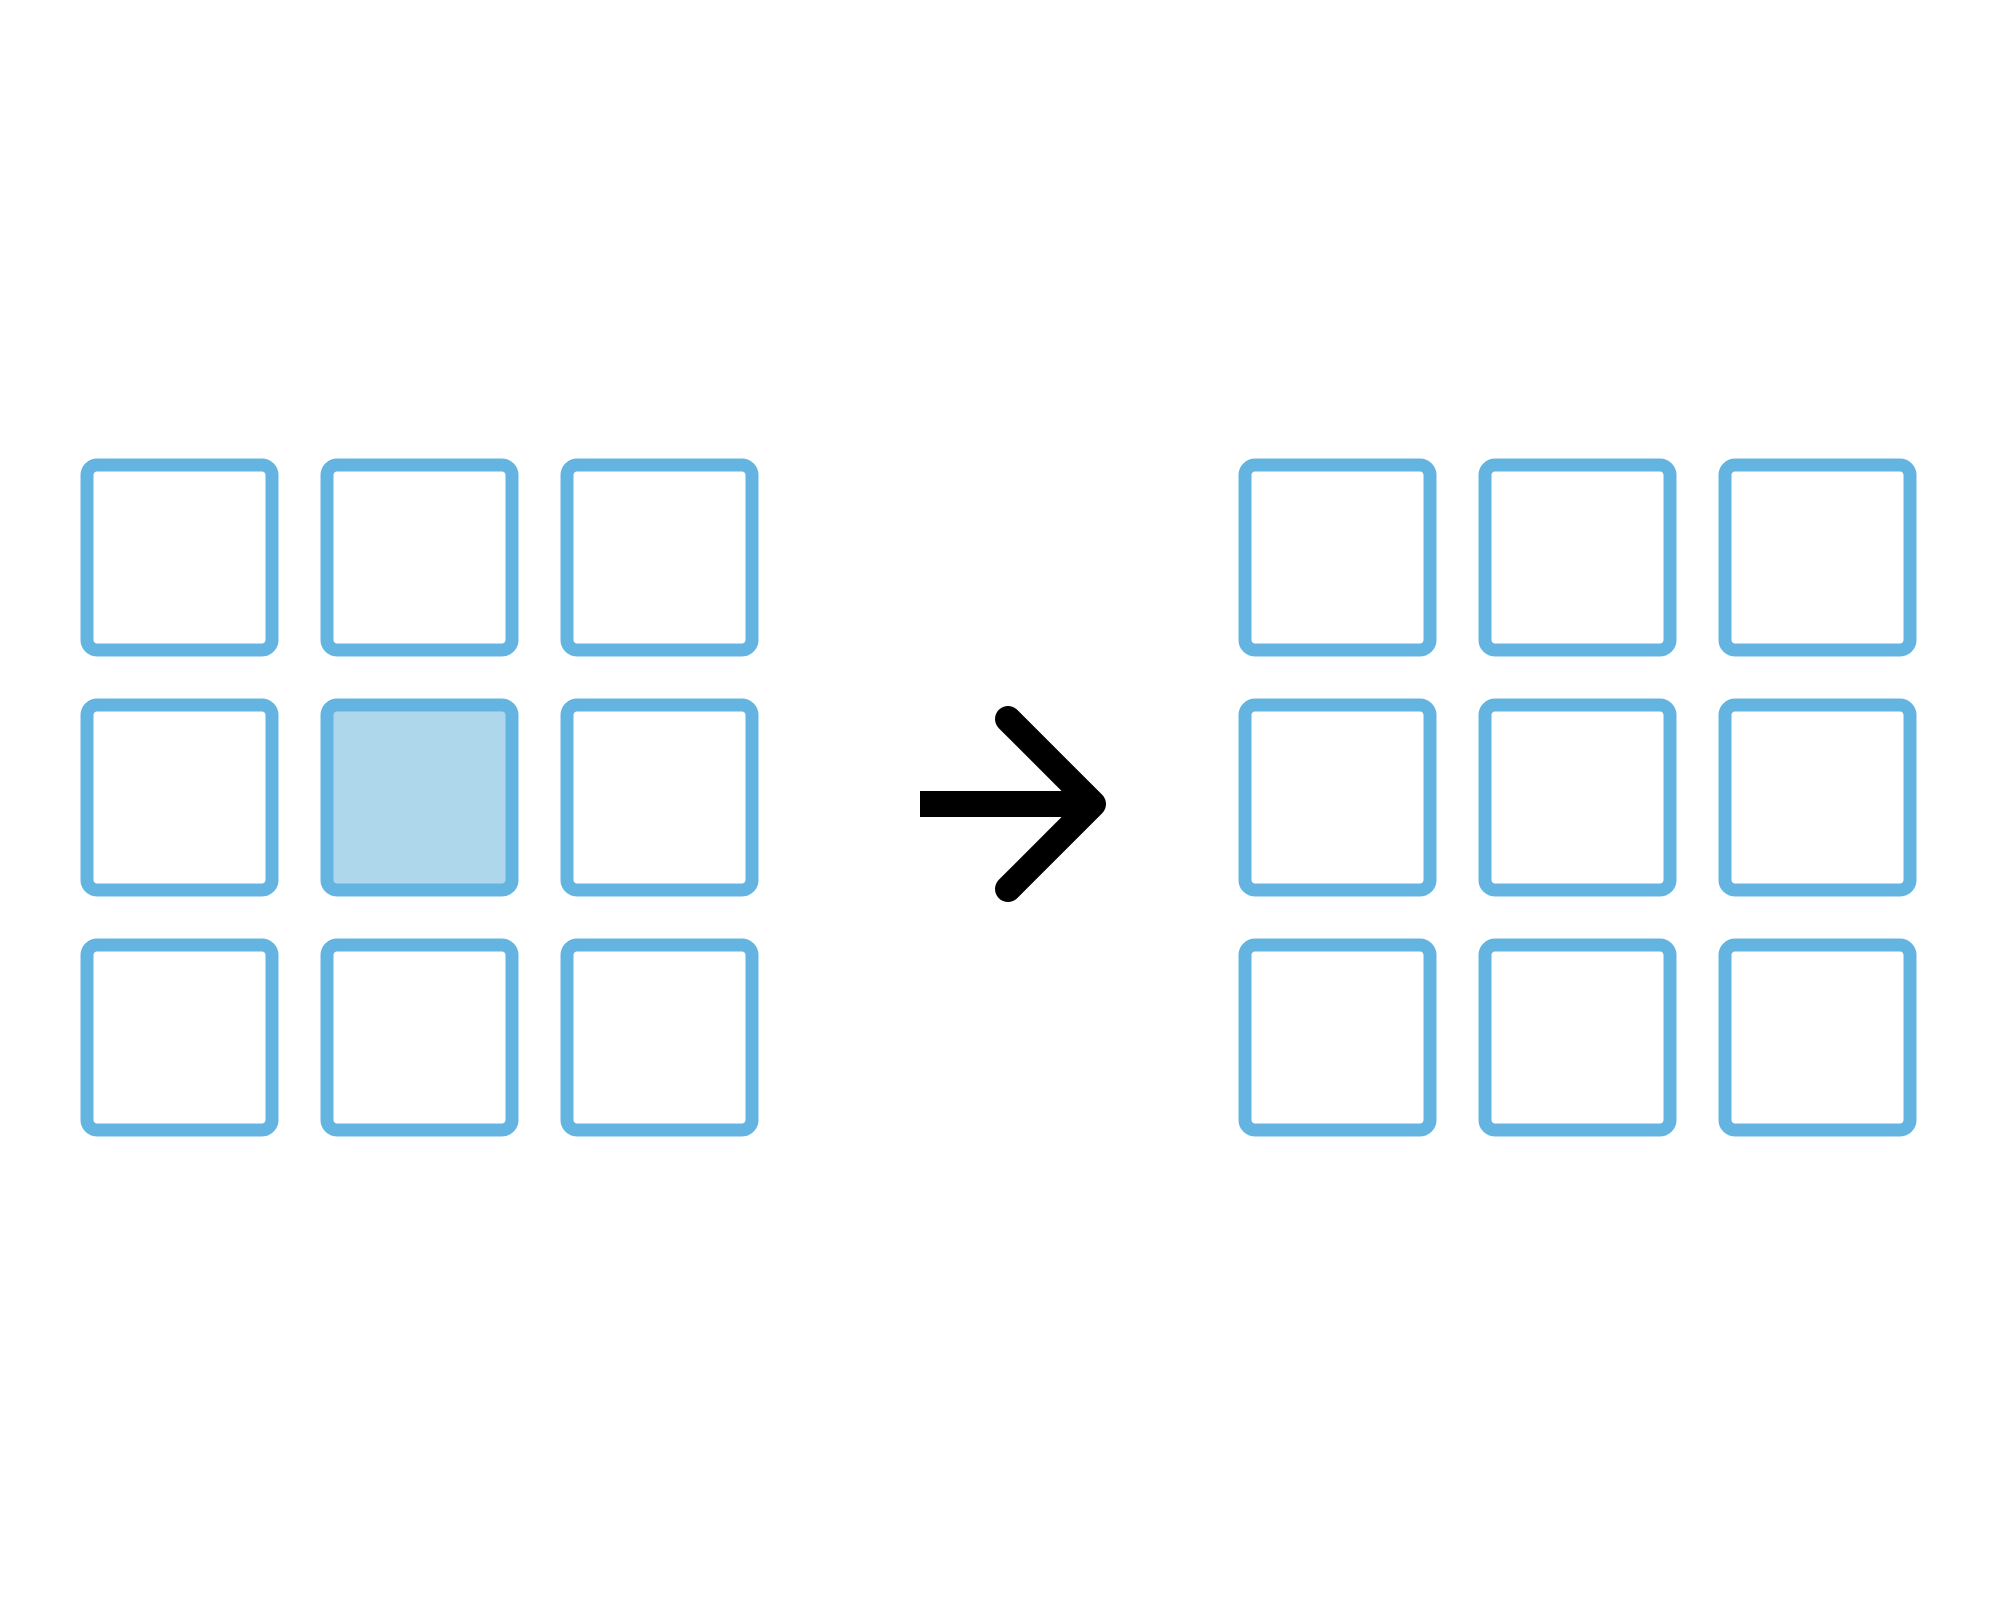 The width and height of the screenshot is (2000, 1600). I want to click on arrow-head, so click(1050, 804).